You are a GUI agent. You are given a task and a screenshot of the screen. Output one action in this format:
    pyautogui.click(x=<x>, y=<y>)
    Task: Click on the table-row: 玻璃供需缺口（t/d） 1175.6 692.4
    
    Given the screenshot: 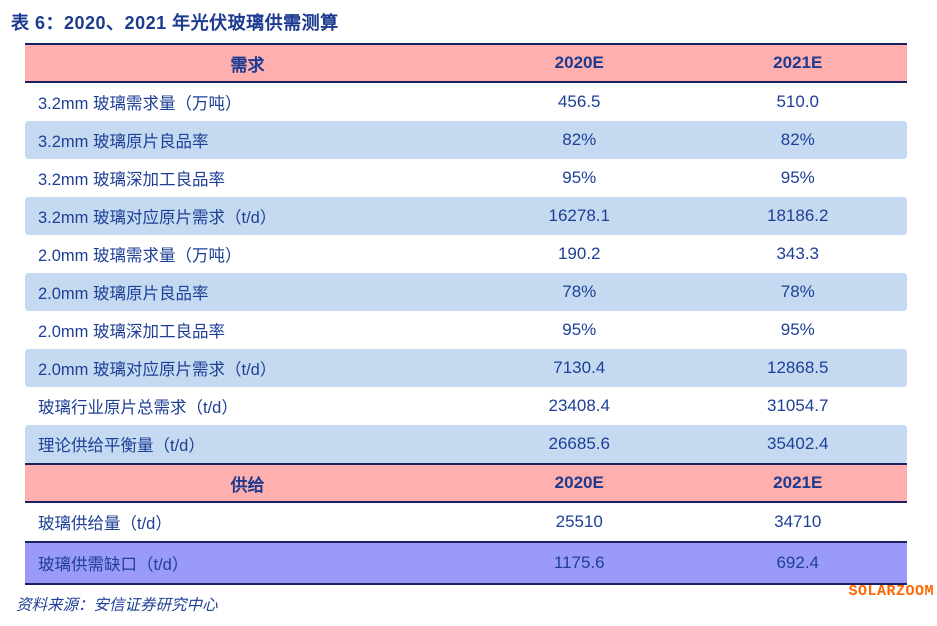 What is the action you would take?
    pyautogui.click(x=466, y=563)
    